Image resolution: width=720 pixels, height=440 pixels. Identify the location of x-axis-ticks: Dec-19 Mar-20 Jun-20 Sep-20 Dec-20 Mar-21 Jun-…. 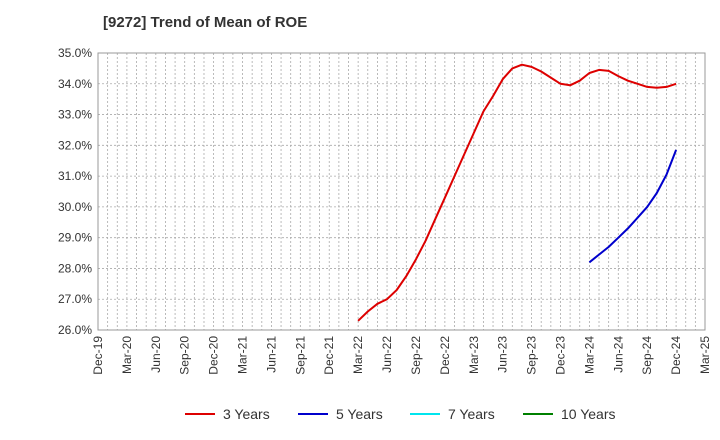
(401, 355).